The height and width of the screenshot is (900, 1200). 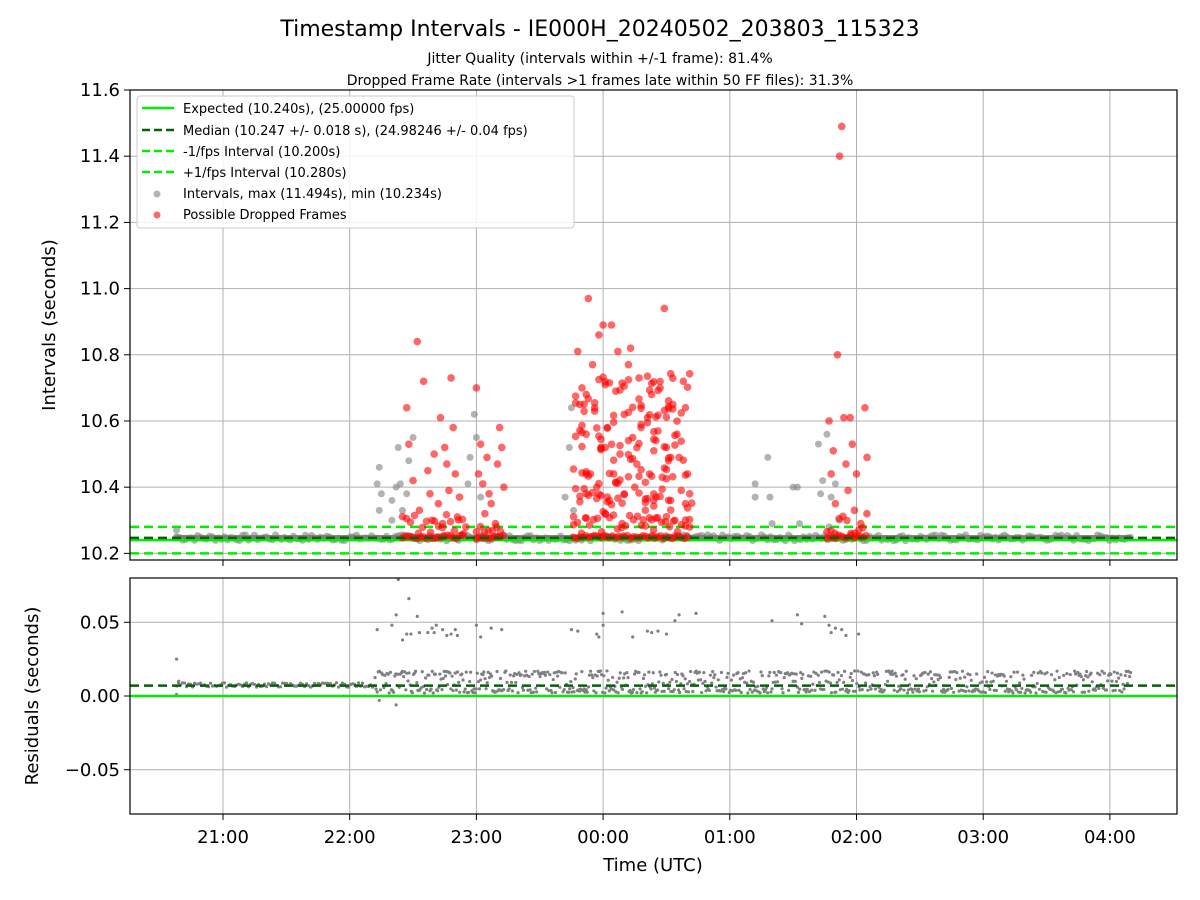 What do you see at coordinates (857, 837) in the screenshot?
I see `x-tick-label: 02:00` at bounding box center [857, 837].